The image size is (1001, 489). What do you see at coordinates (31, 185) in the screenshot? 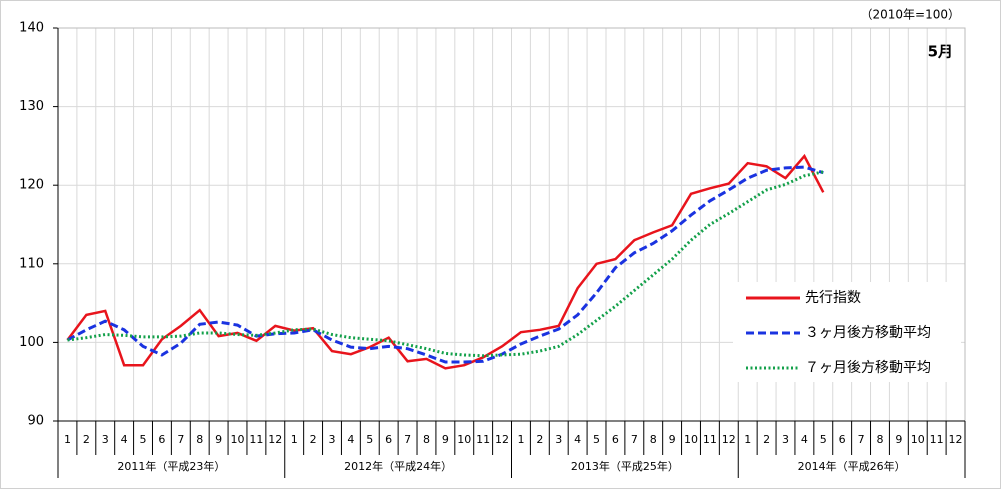
I see `y-tick-label: 120` at bounding box center [31, 185].